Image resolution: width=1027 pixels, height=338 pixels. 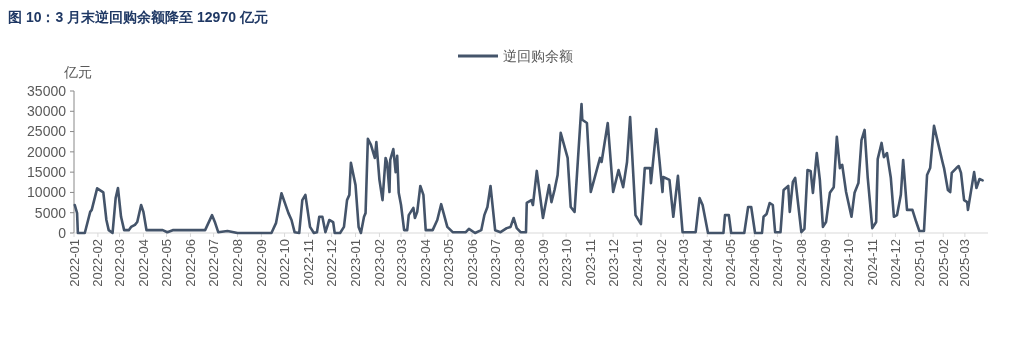 What do you see at coordinates (238, 263) in the screenshot?
I see `x-tick-label: 2022-08` at bounding box center [238, 263].